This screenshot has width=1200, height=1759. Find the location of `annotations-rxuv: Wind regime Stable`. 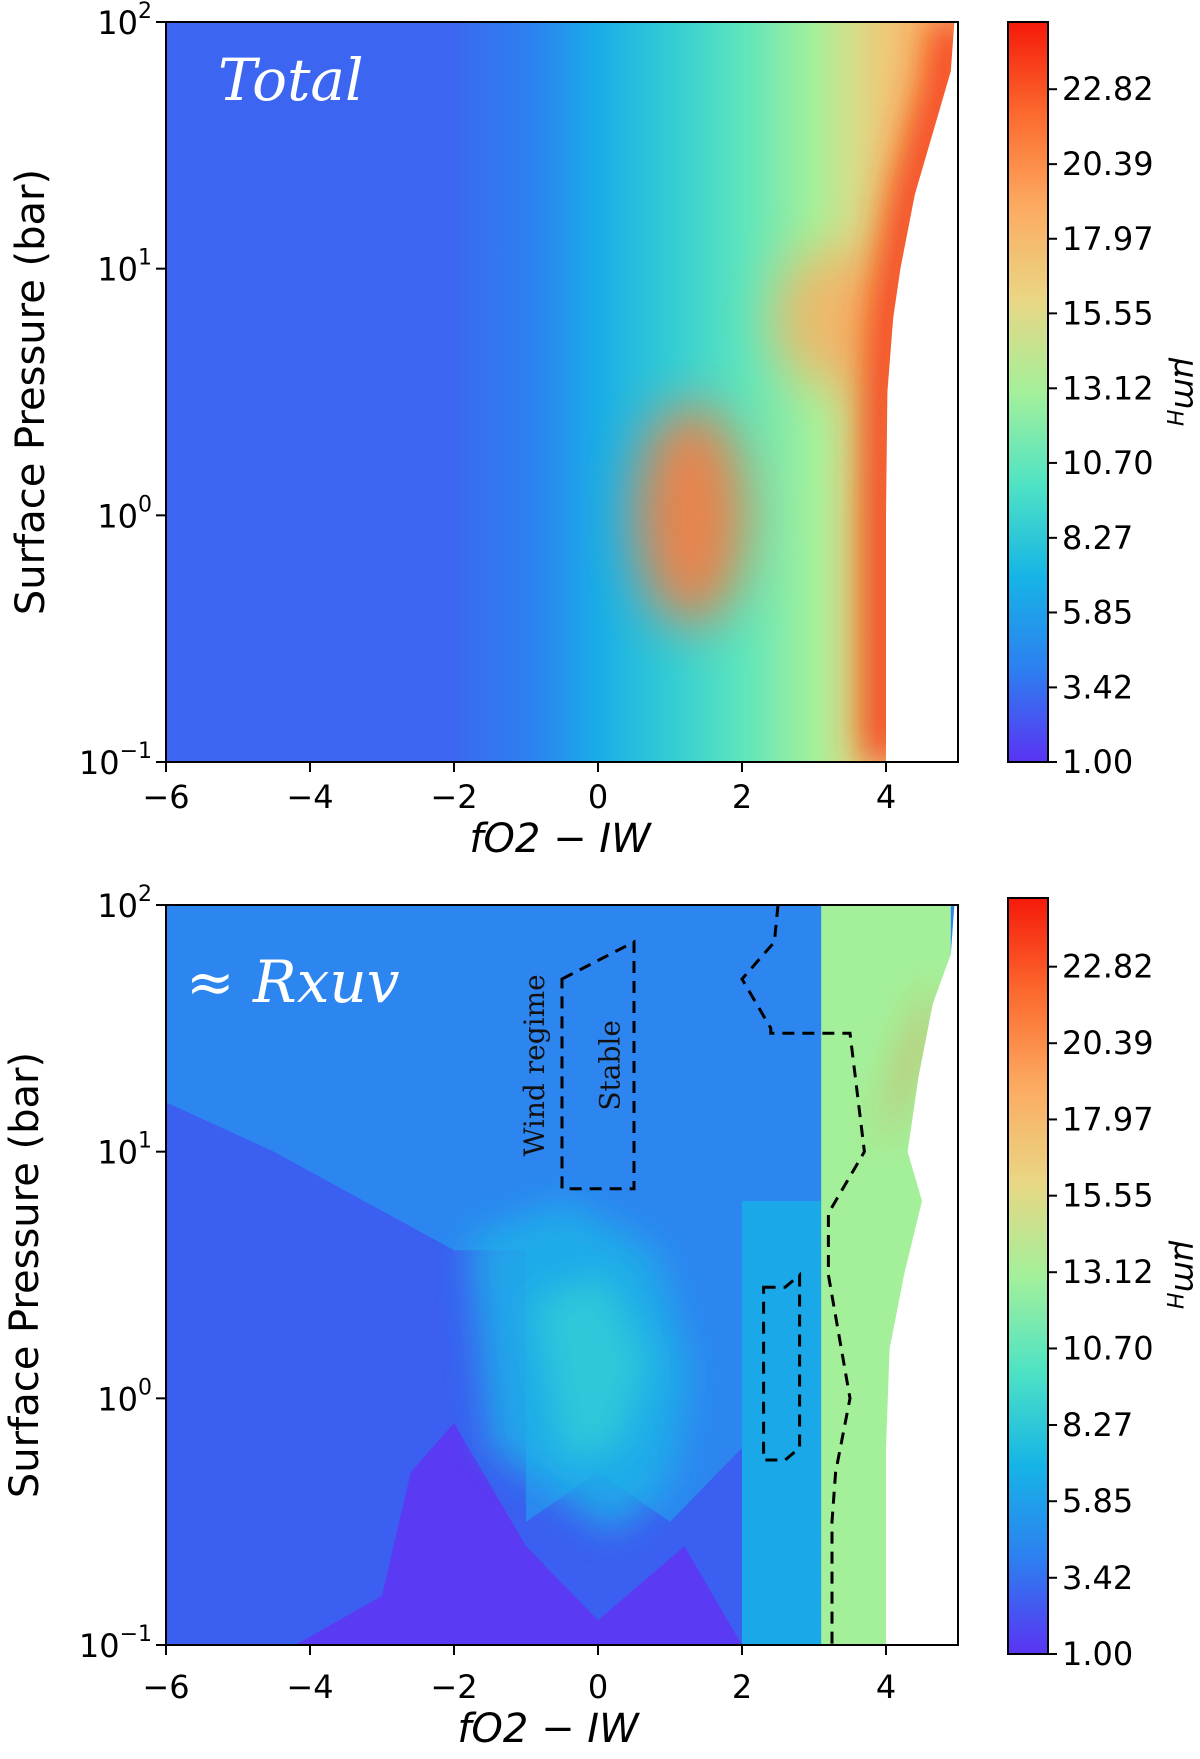

annotations-rxuv: Wind regime Stable is located at coordinates (572, 1065).